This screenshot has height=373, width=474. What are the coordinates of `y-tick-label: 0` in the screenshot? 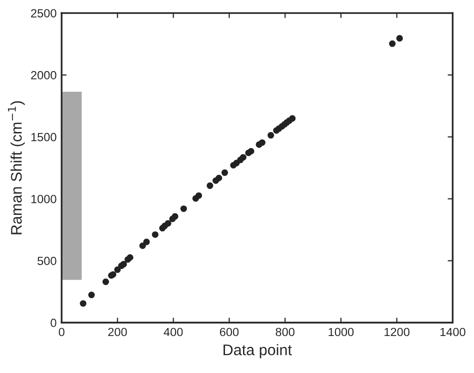 It's located at (53, 323).